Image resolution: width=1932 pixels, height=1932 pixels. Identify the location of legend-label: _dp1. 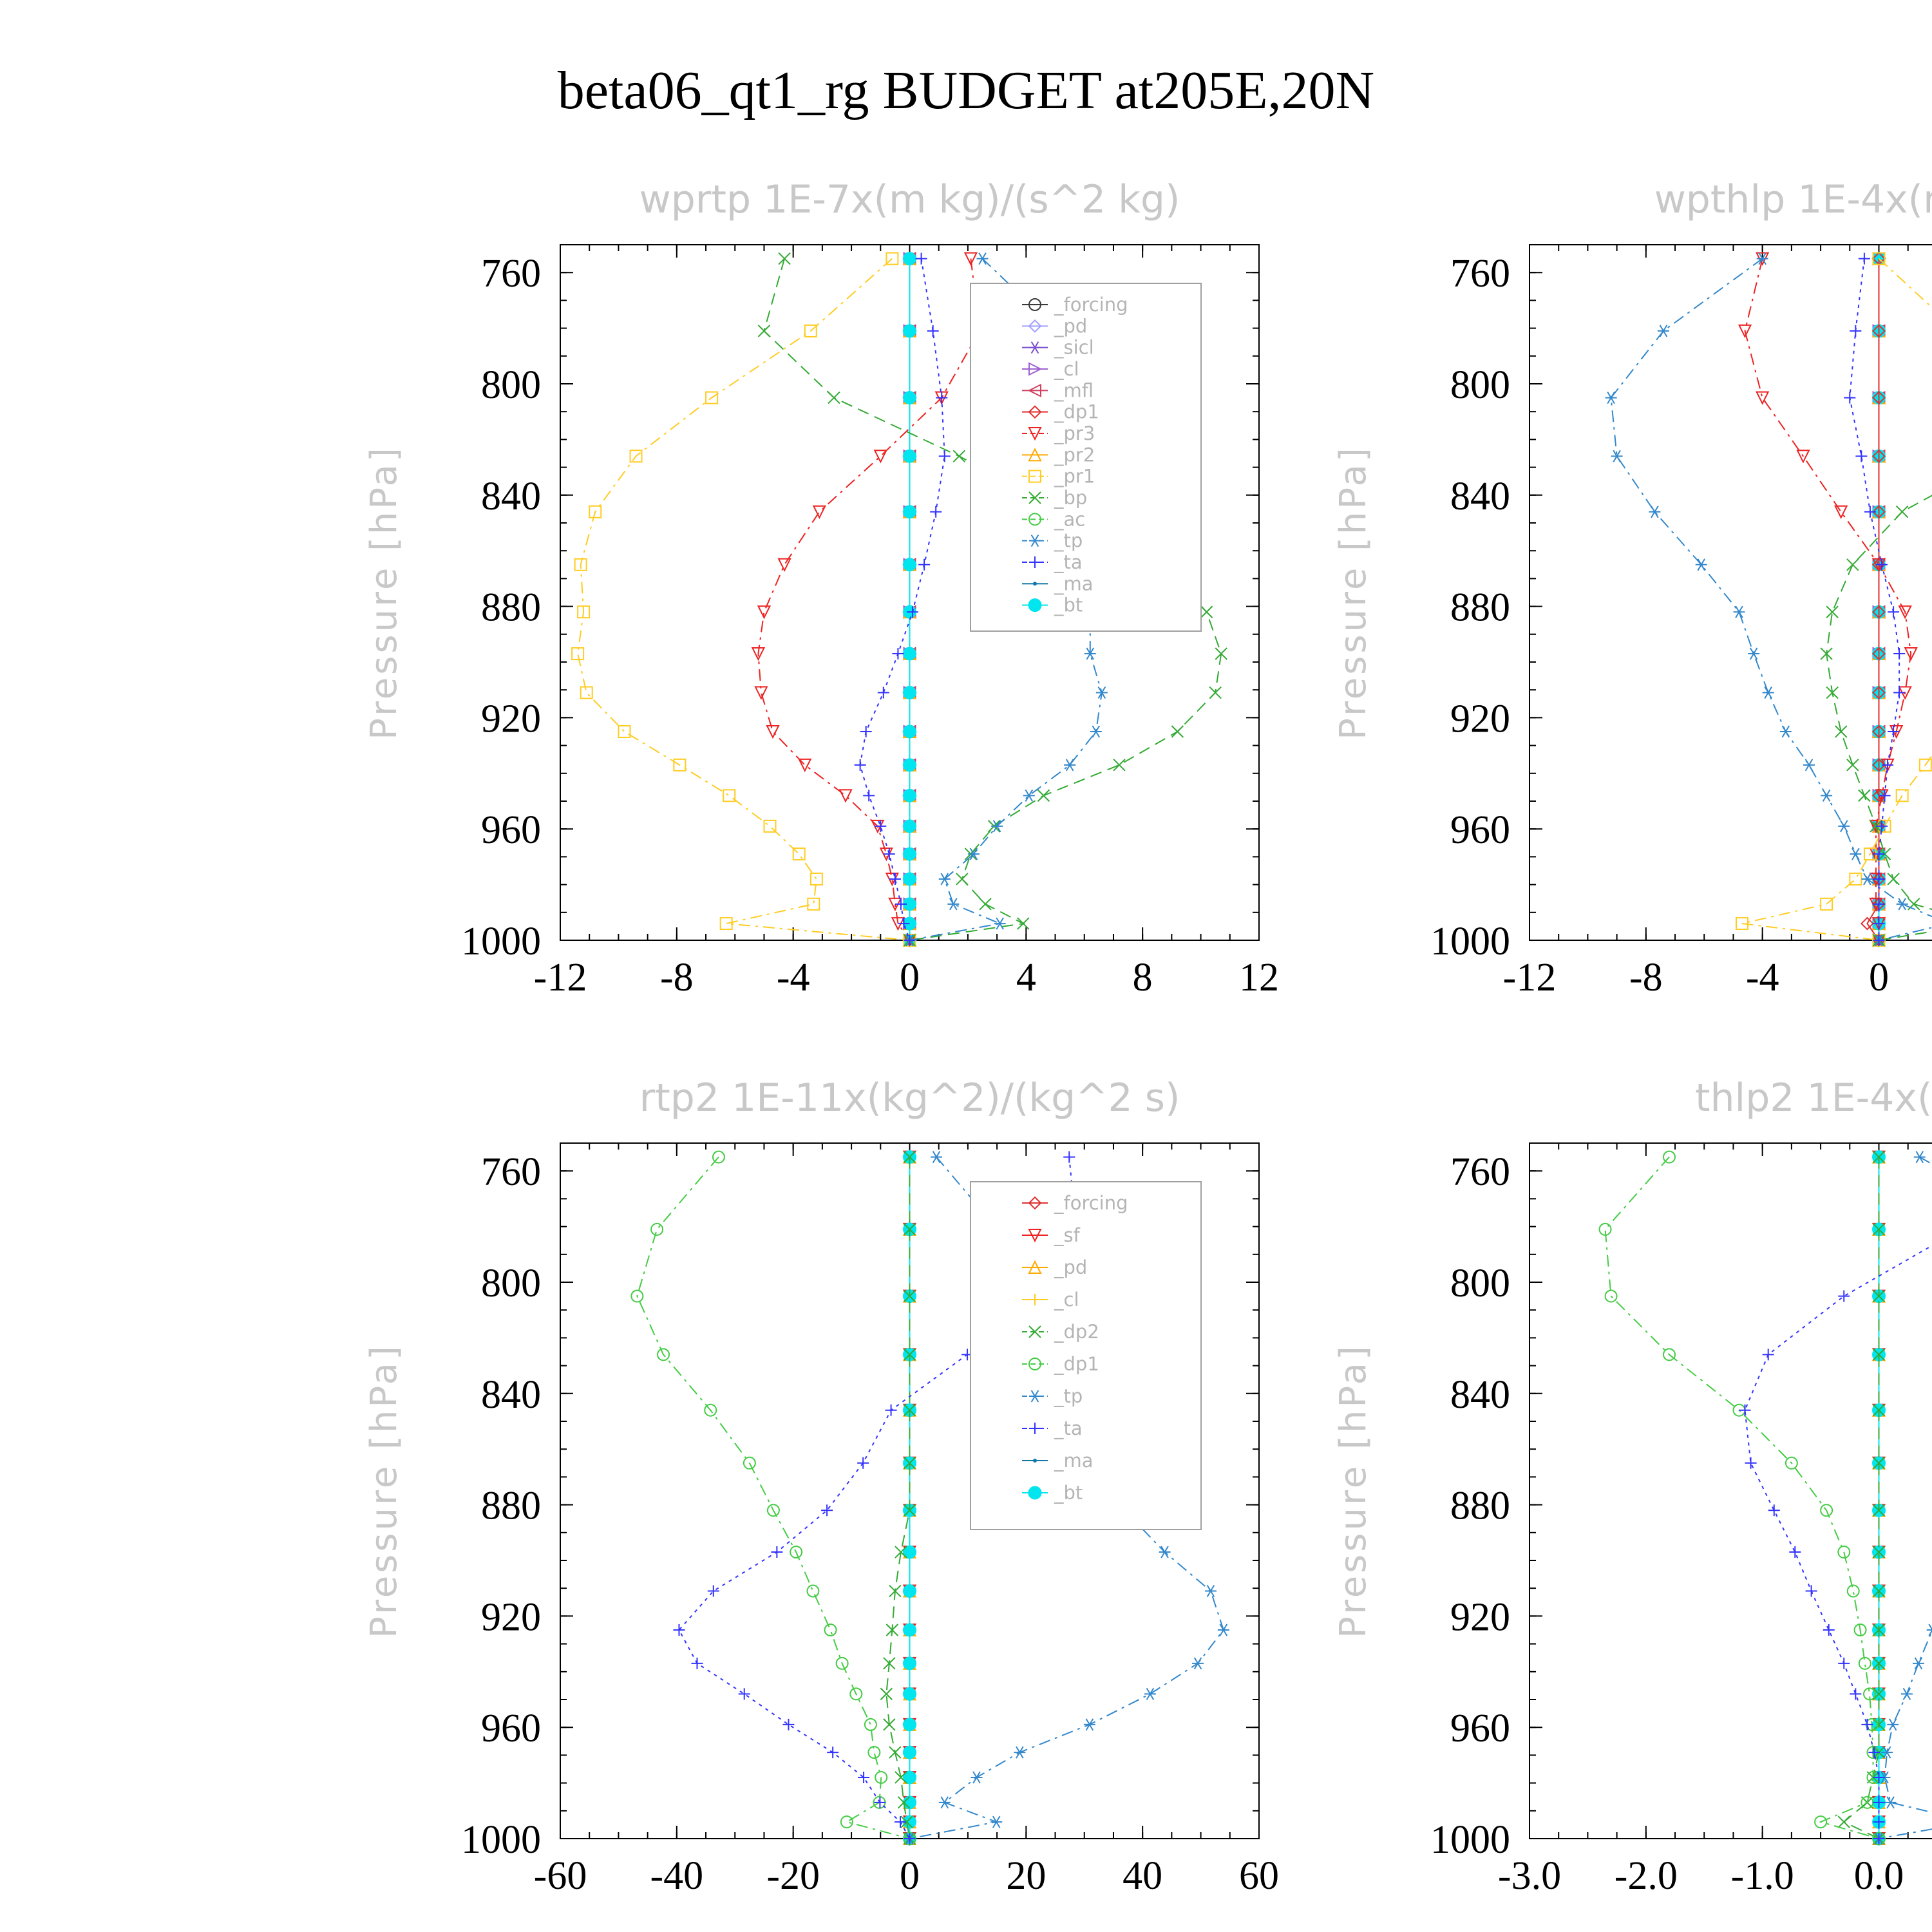
(1076, 1364).